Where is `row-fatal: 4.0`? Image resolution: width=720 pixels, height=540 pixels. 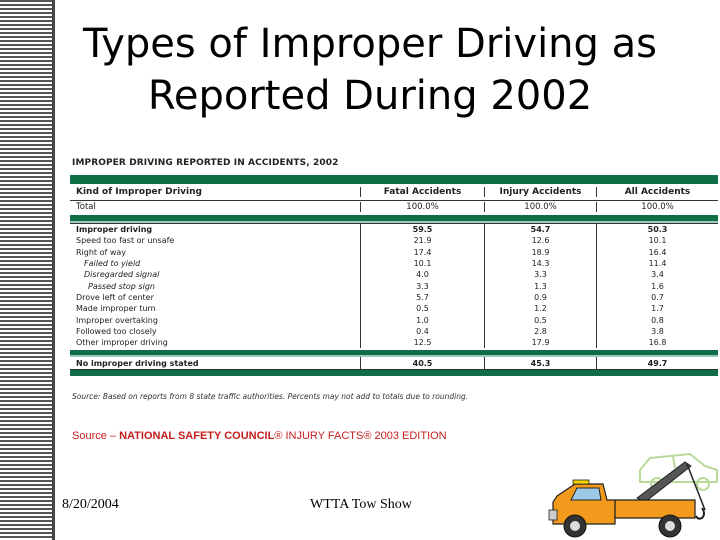 row-fatal: 4.0 is located at coordinates (422, 275).